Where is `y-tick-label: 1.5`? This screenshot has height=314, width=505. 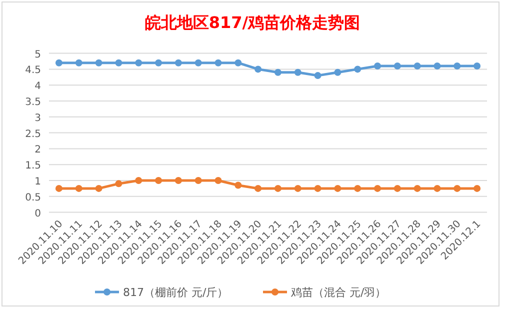 y-tick-label: 1.5 is located at coordinates (33, 166).